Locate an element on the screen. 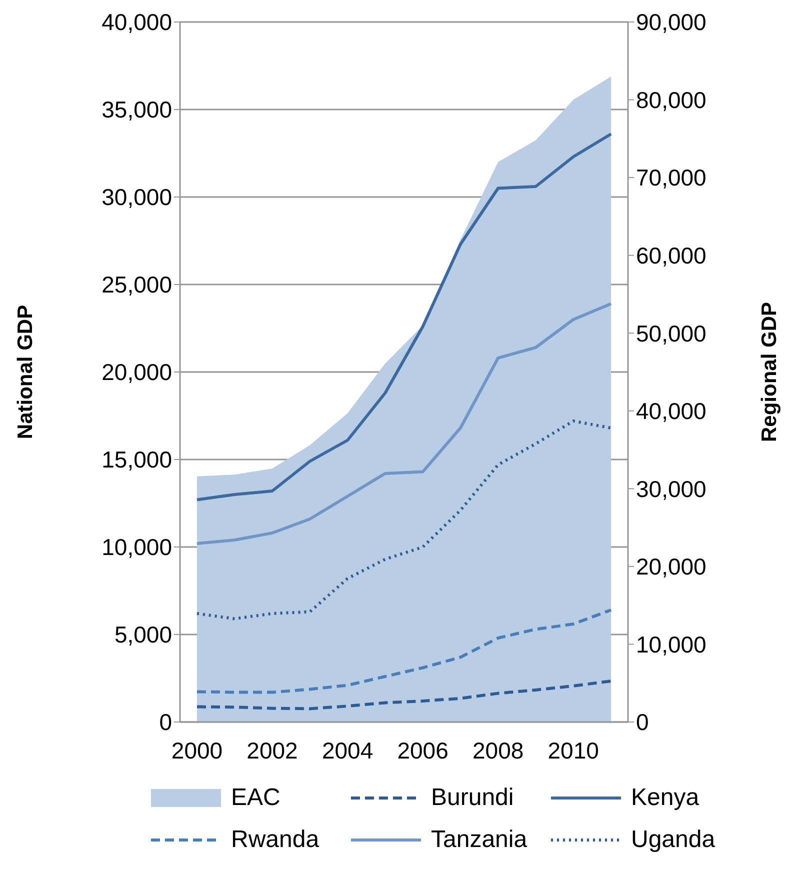  y-tick-label: 5,000 is located at coordinates (143, 635).